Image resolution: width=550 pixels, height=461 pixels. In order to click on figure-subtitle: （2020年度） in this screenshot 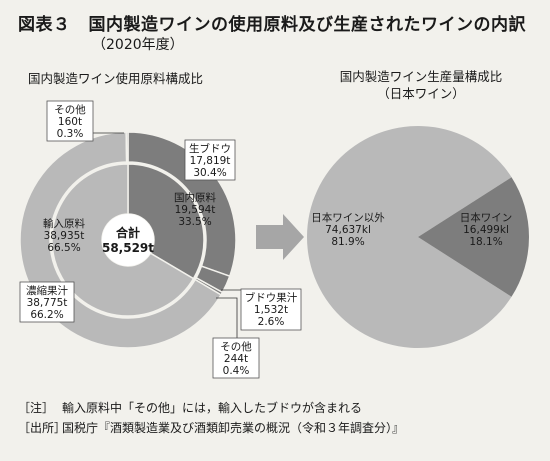, I will do `click(138, 45)`.